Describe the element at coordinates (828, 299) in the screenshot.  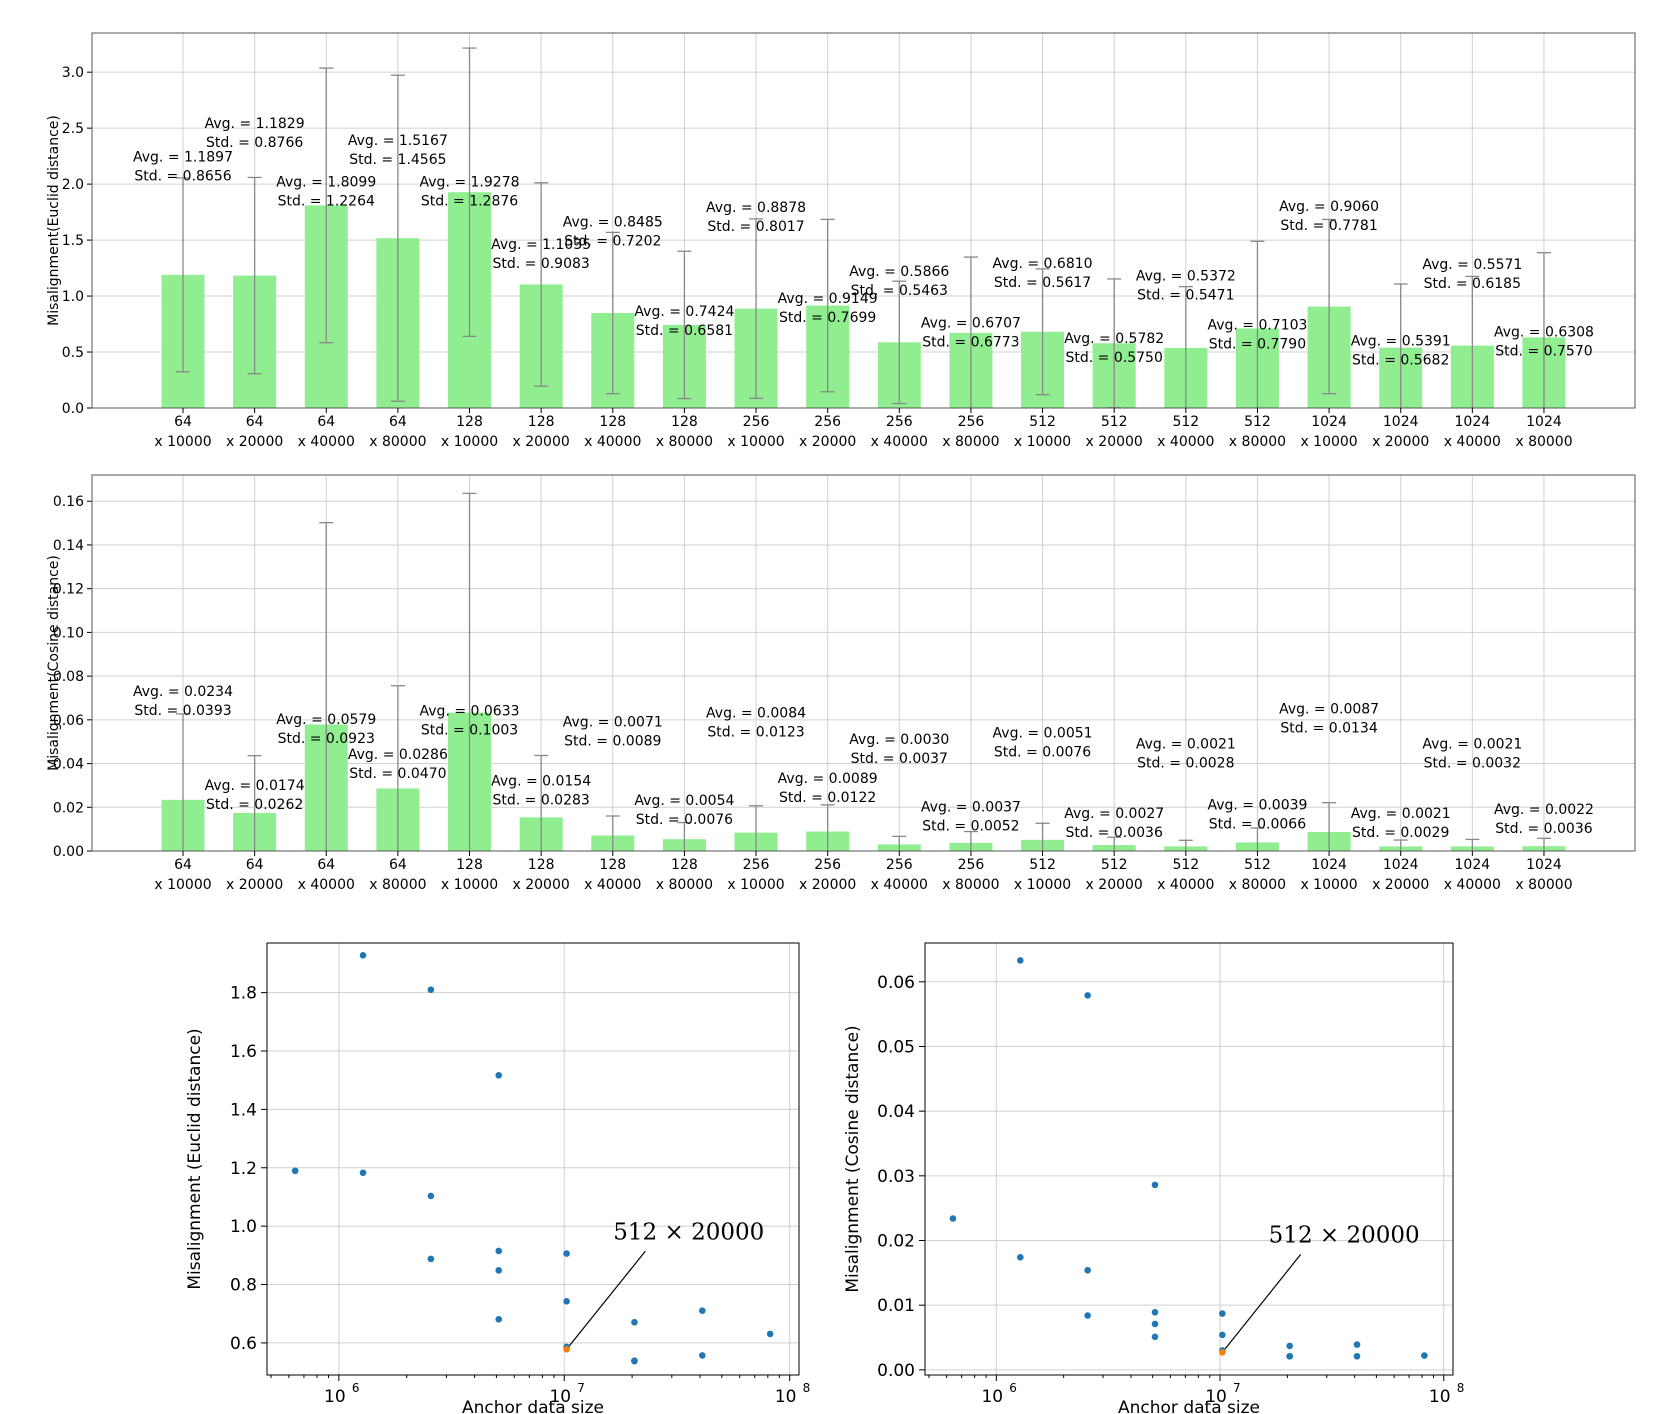
I see `data-label-avg: Avg. = 0.9149` at that location.